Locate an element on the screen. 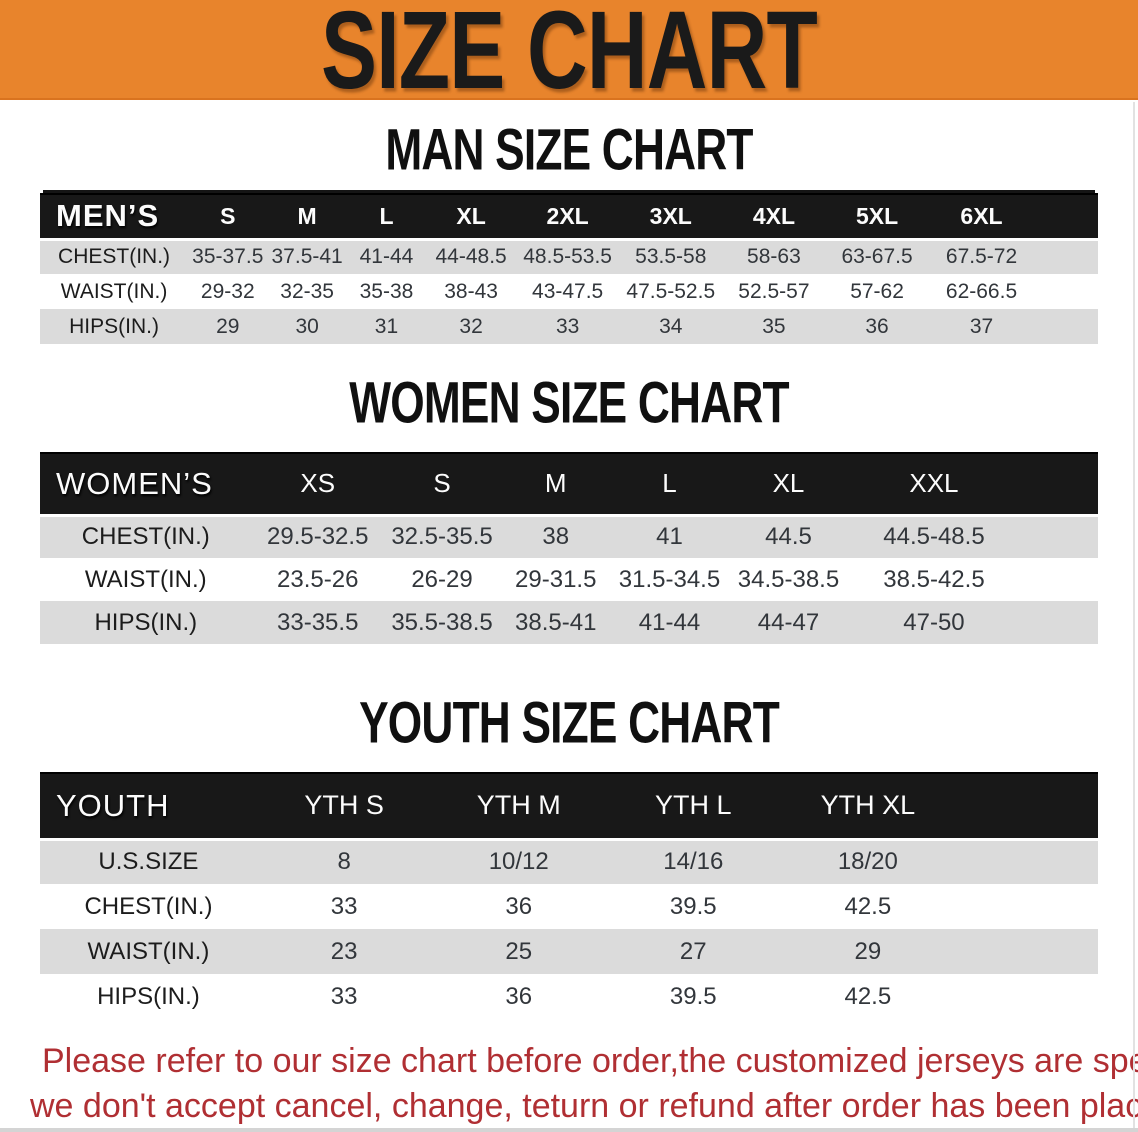  youth-header-row: YOUTH YTH S YTH M YTH L YTH XL is located at coordinates (569, 806).